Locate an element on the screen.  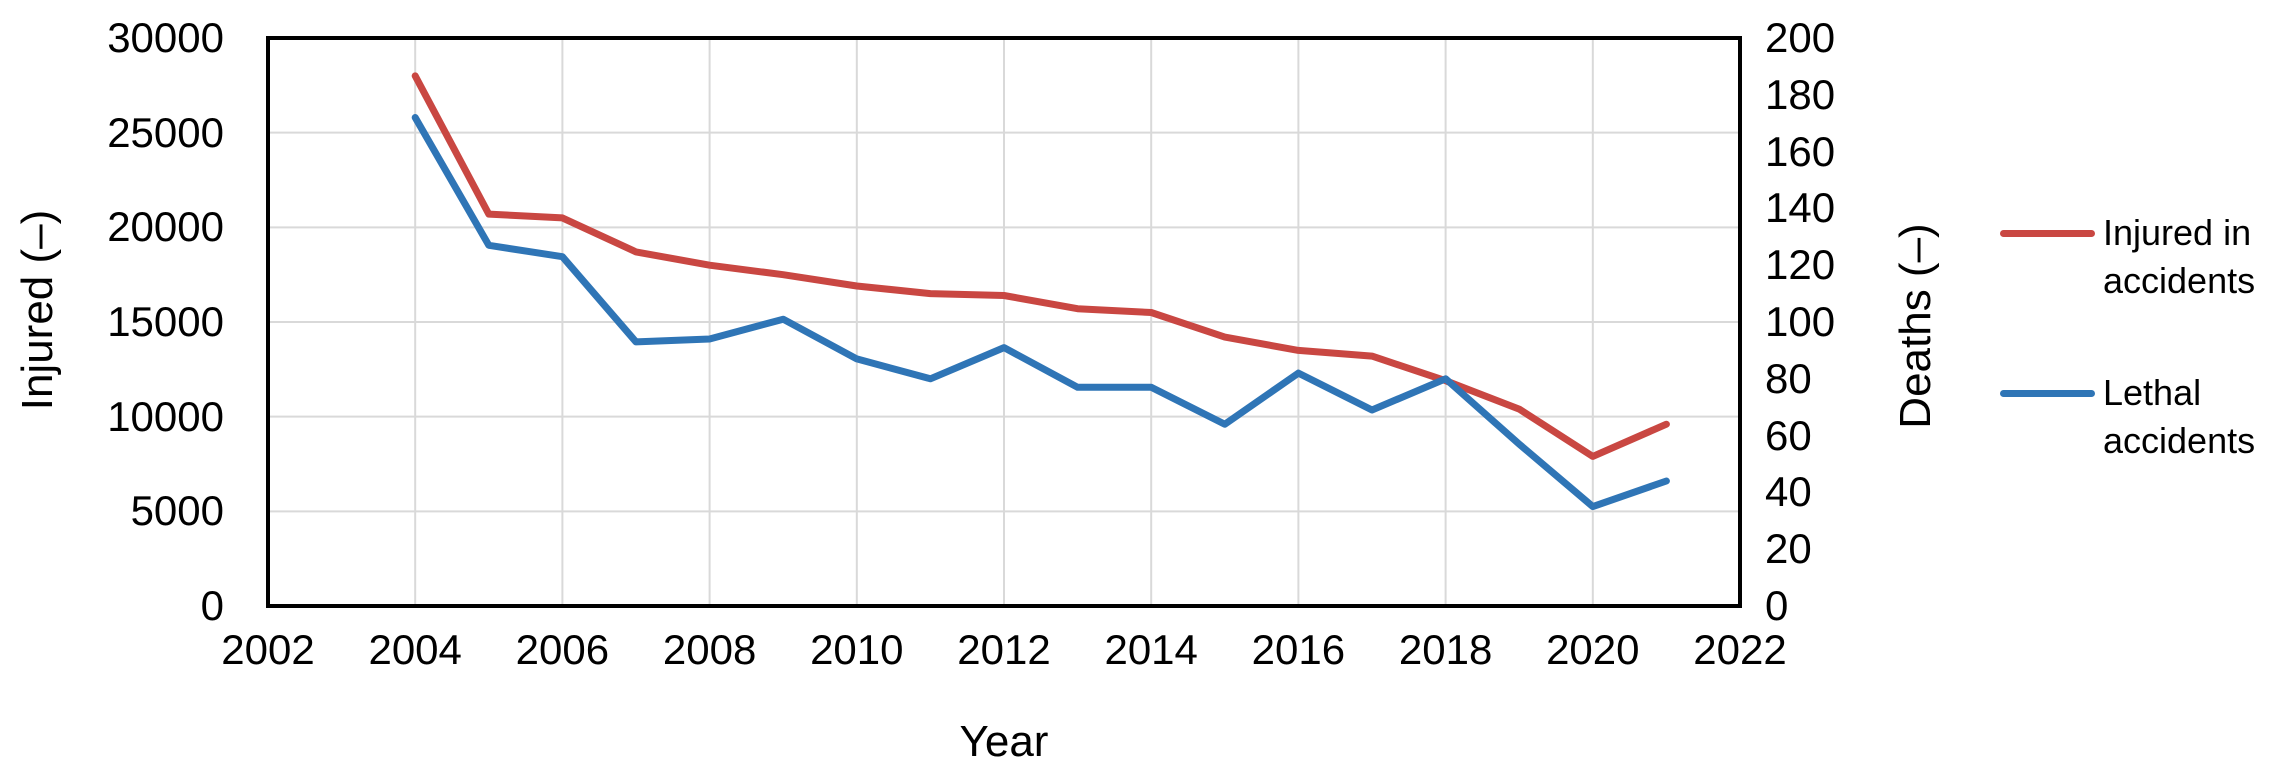
x-tick-label: 2008 is located at coordinates (709, 649).